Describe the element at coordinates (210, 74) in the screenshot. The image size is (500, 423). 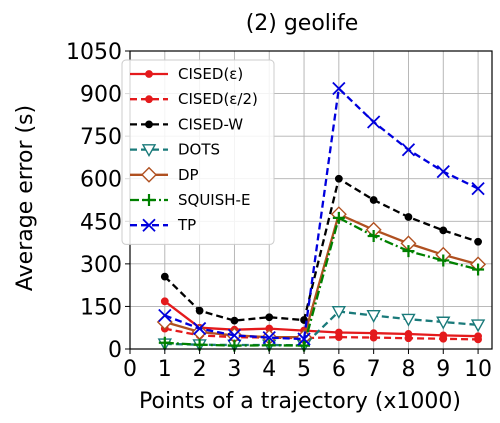
I see `legend-label: CISED(ε)` at that location.